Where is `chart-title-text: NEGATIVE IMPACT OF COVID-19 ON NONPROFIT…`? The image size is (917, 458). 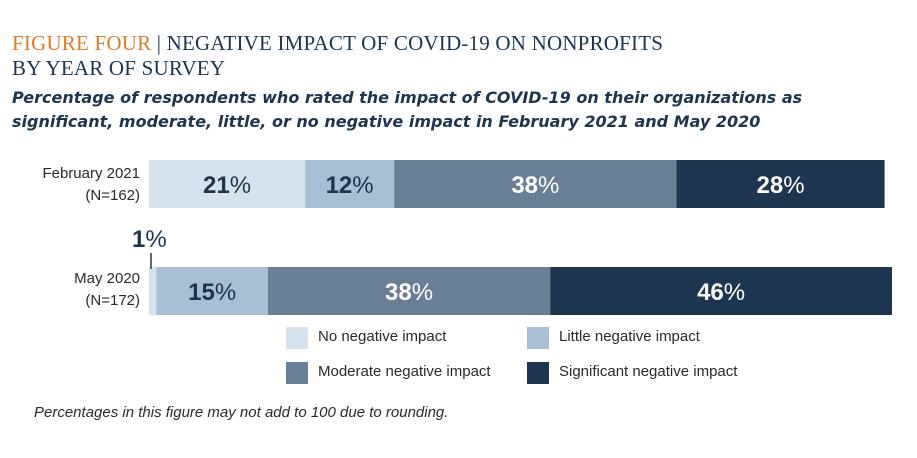 chart-title-text: NEGATIVE IMPACT OF COVID-19 ON NONPROFIT… is located at coordinates (415, 43).